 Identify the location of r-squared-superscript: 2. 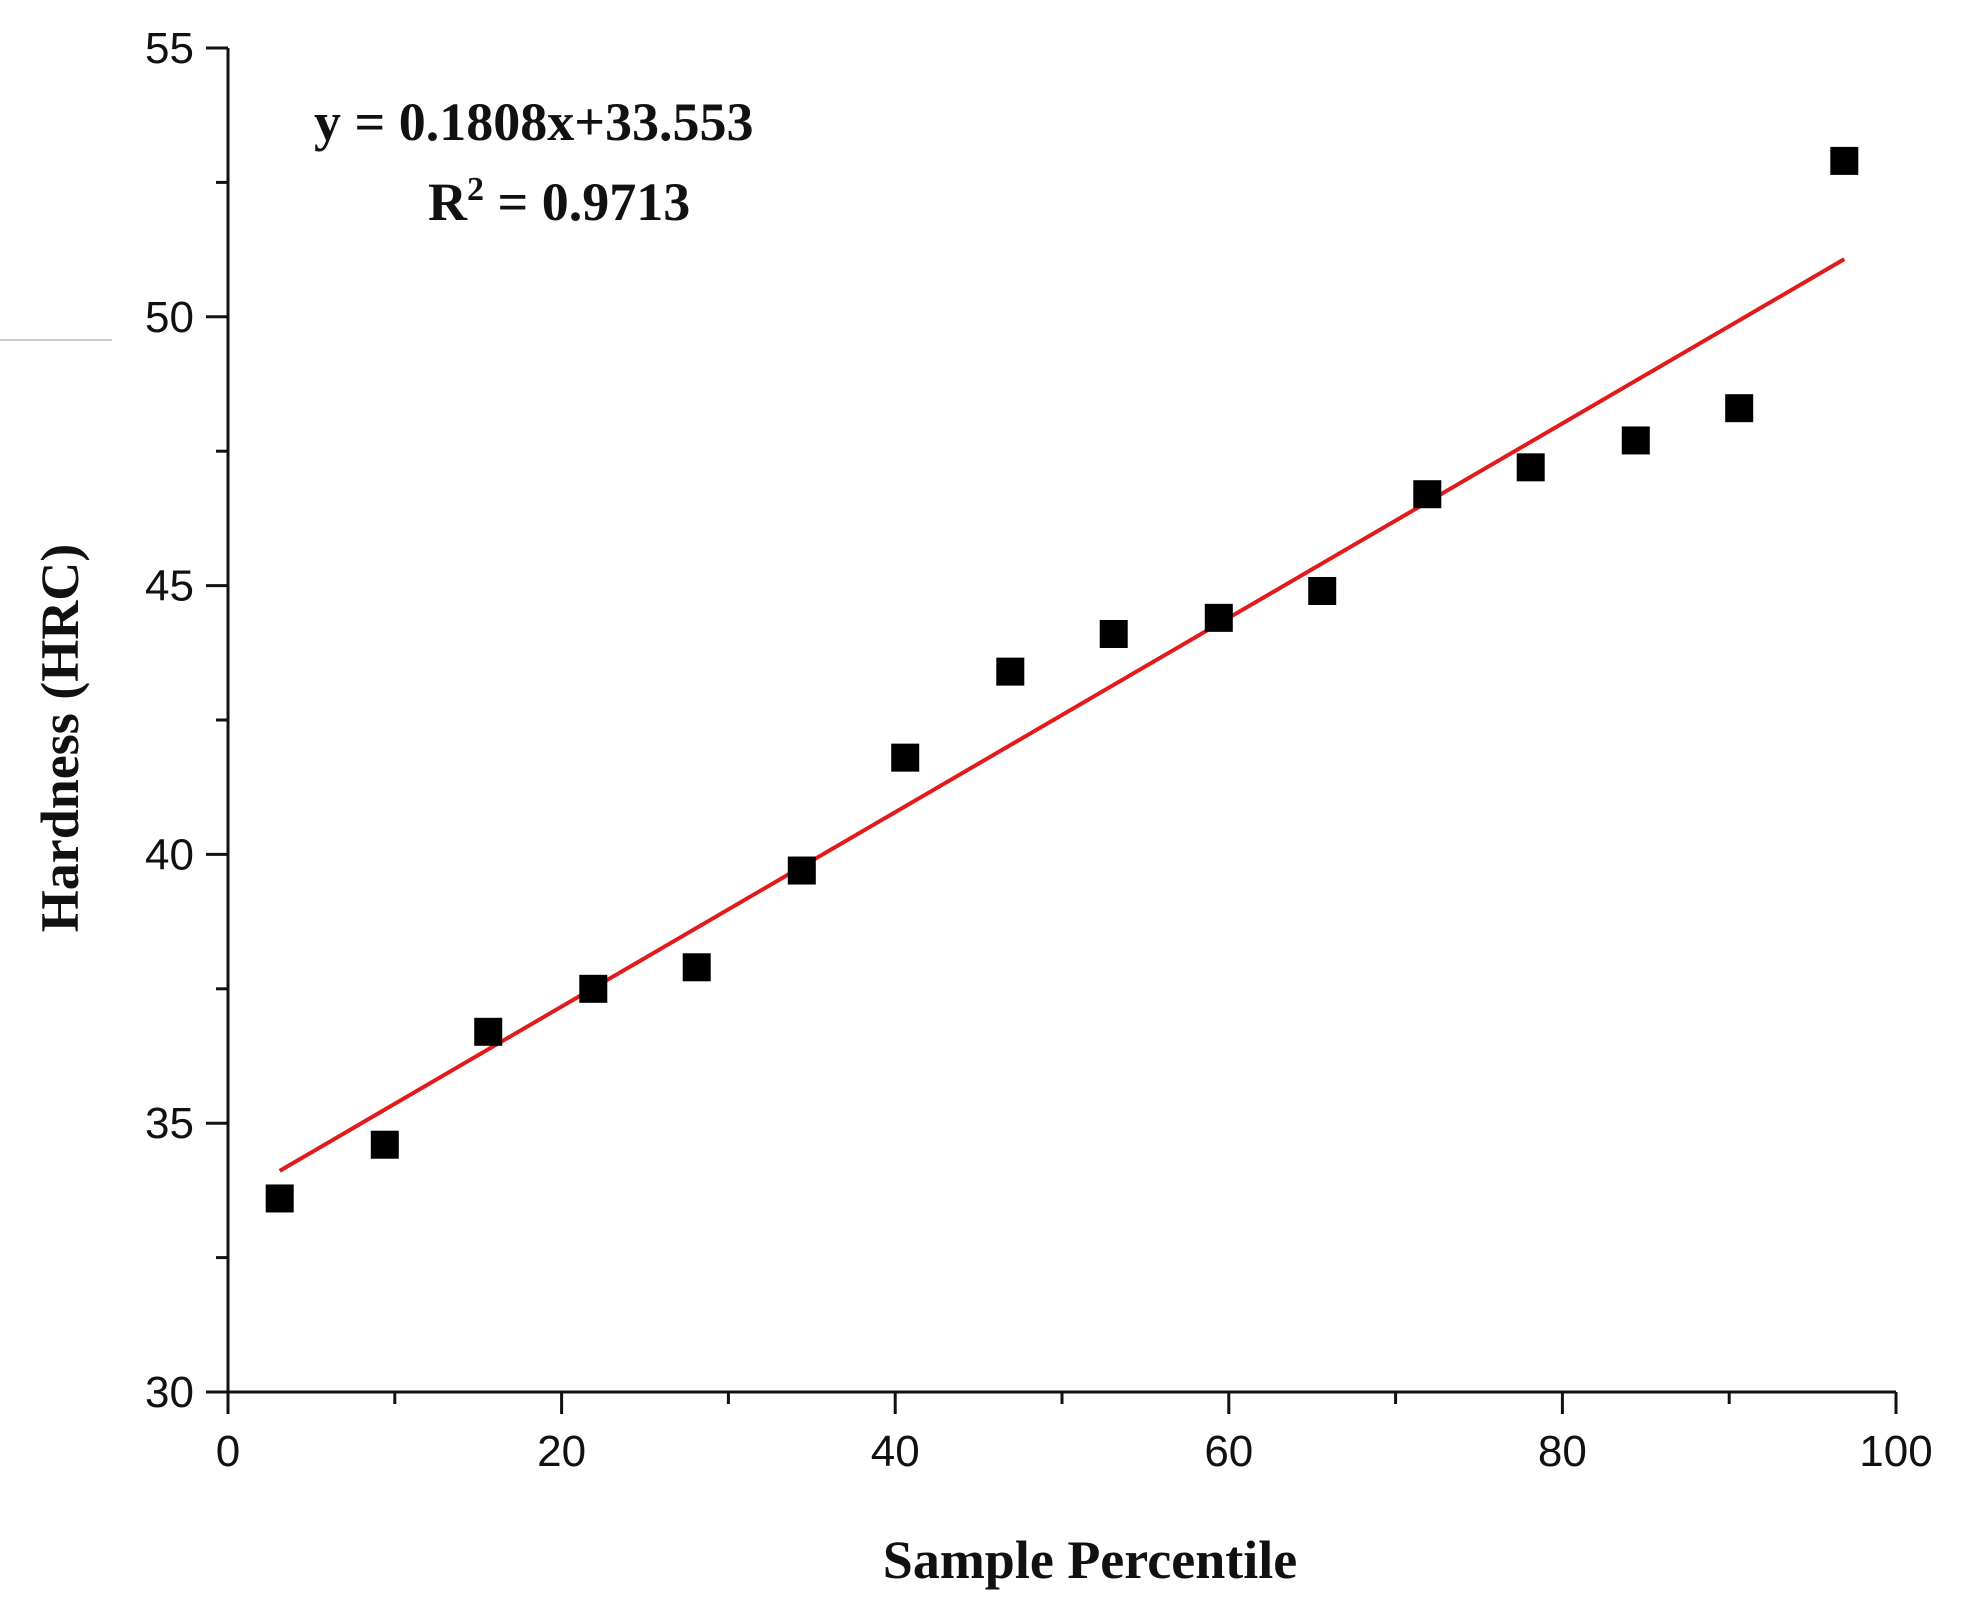
(475, 189).